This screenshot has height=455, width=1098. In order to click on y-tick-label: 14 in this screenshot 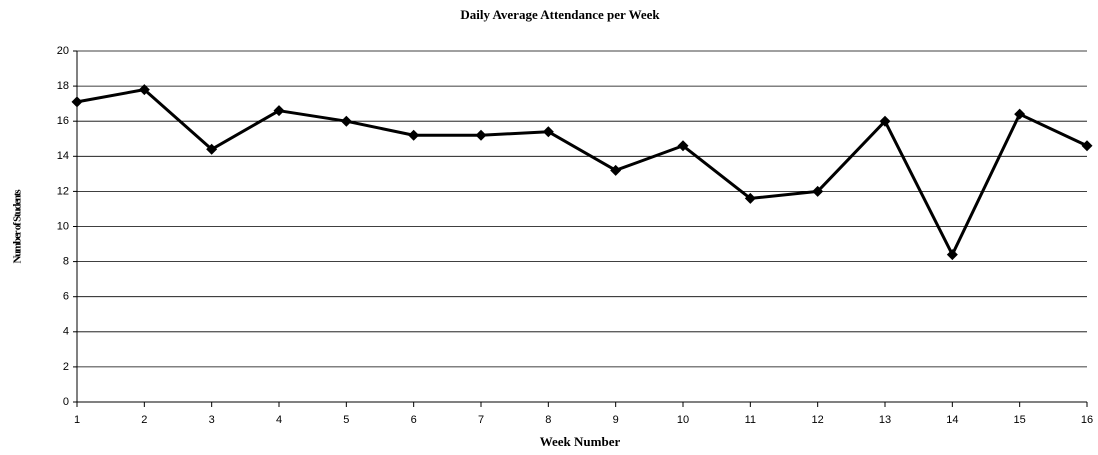, I will do `click(63, 156)`.